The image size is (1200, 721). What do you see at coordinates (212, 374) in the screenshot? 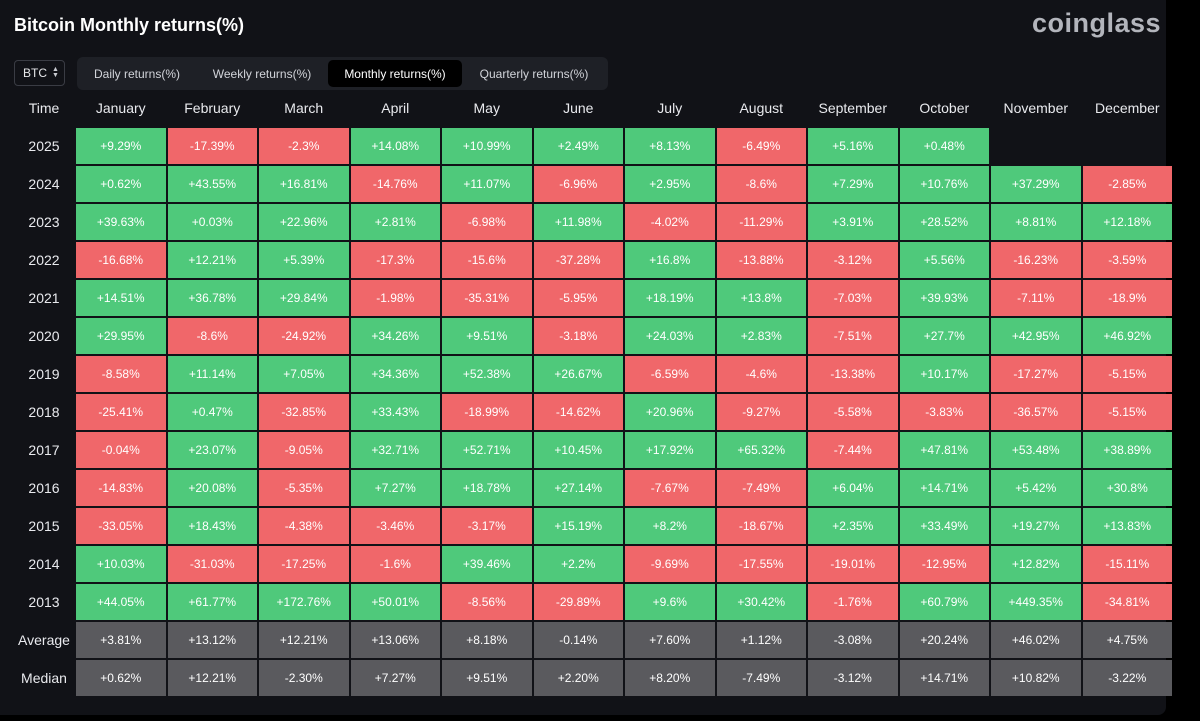
I see `return-cell: +11.14%` at bounding box center [212, 374].